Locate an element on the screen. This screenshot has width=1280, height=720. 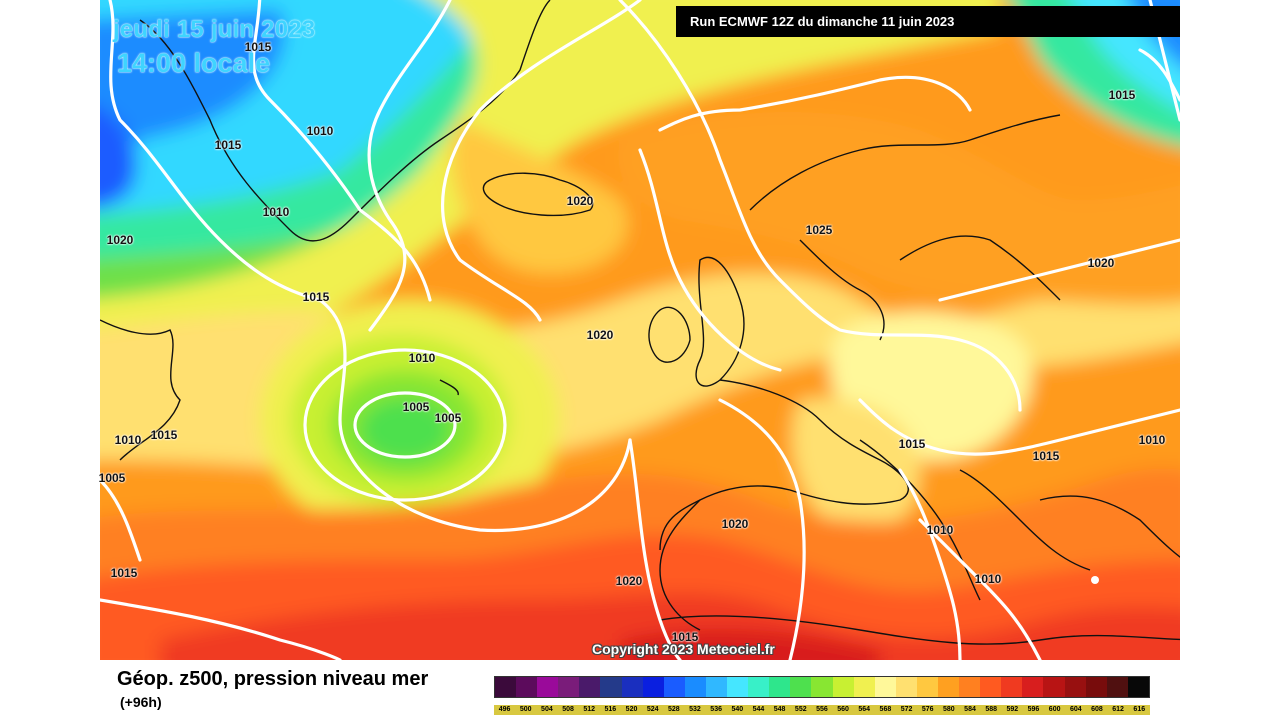
color-scale-value: 588 is located at coordinates (991, 710).